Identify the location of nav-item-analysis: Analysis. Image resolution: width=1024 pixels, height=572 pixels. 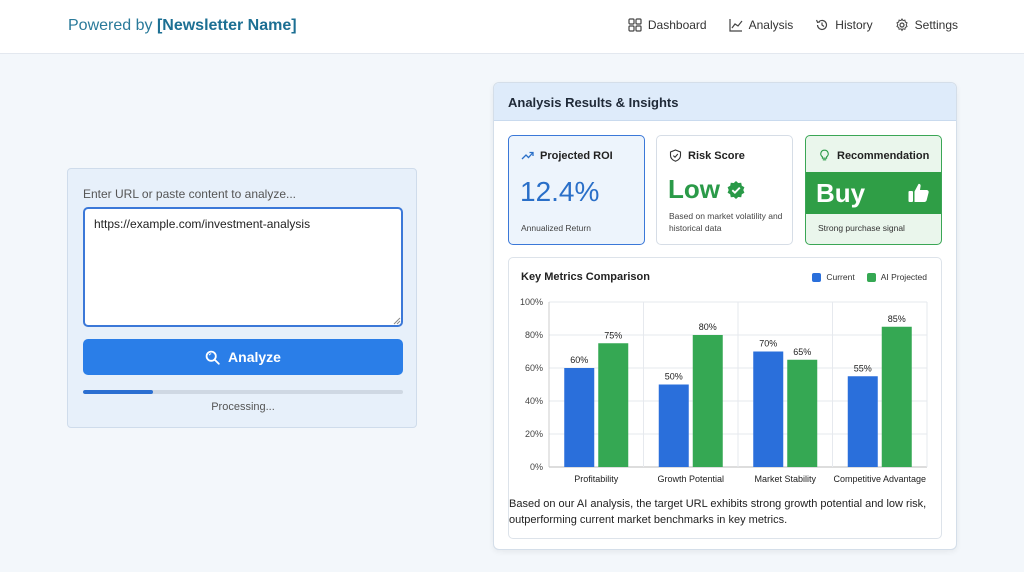
(761, 25).